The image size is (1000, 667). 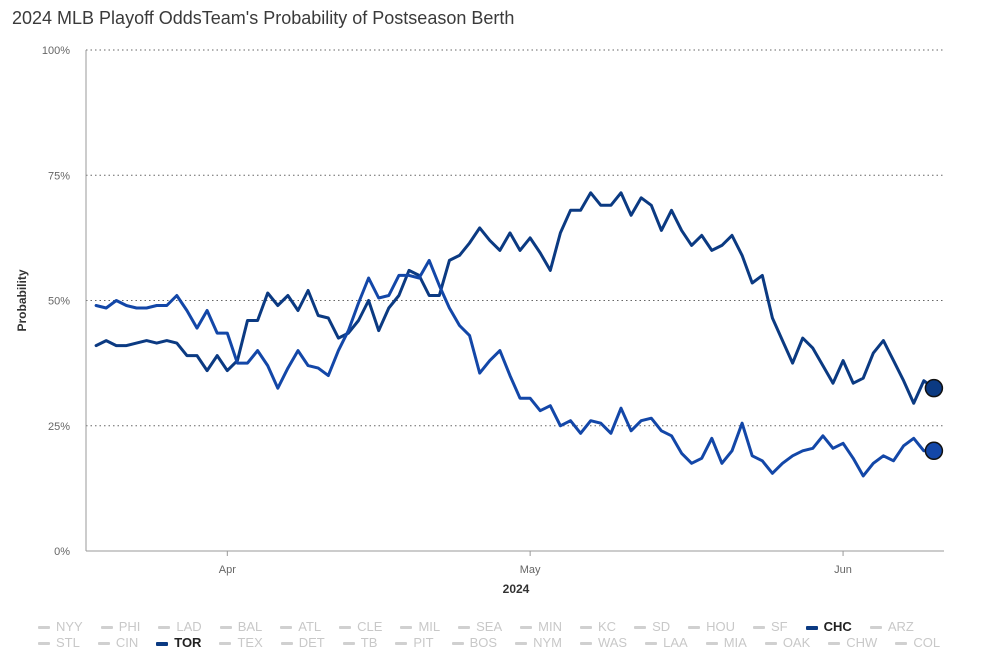 What do you see at coordinates (429, 626) in the screenshot?
I see `legend-label: MIL` at bounding box center [429, 626].